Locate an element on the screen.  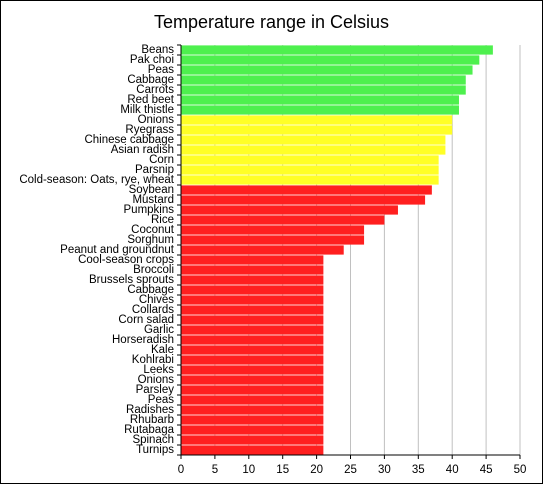
category-label-5: Red beet is located at coordinates (150, 100).